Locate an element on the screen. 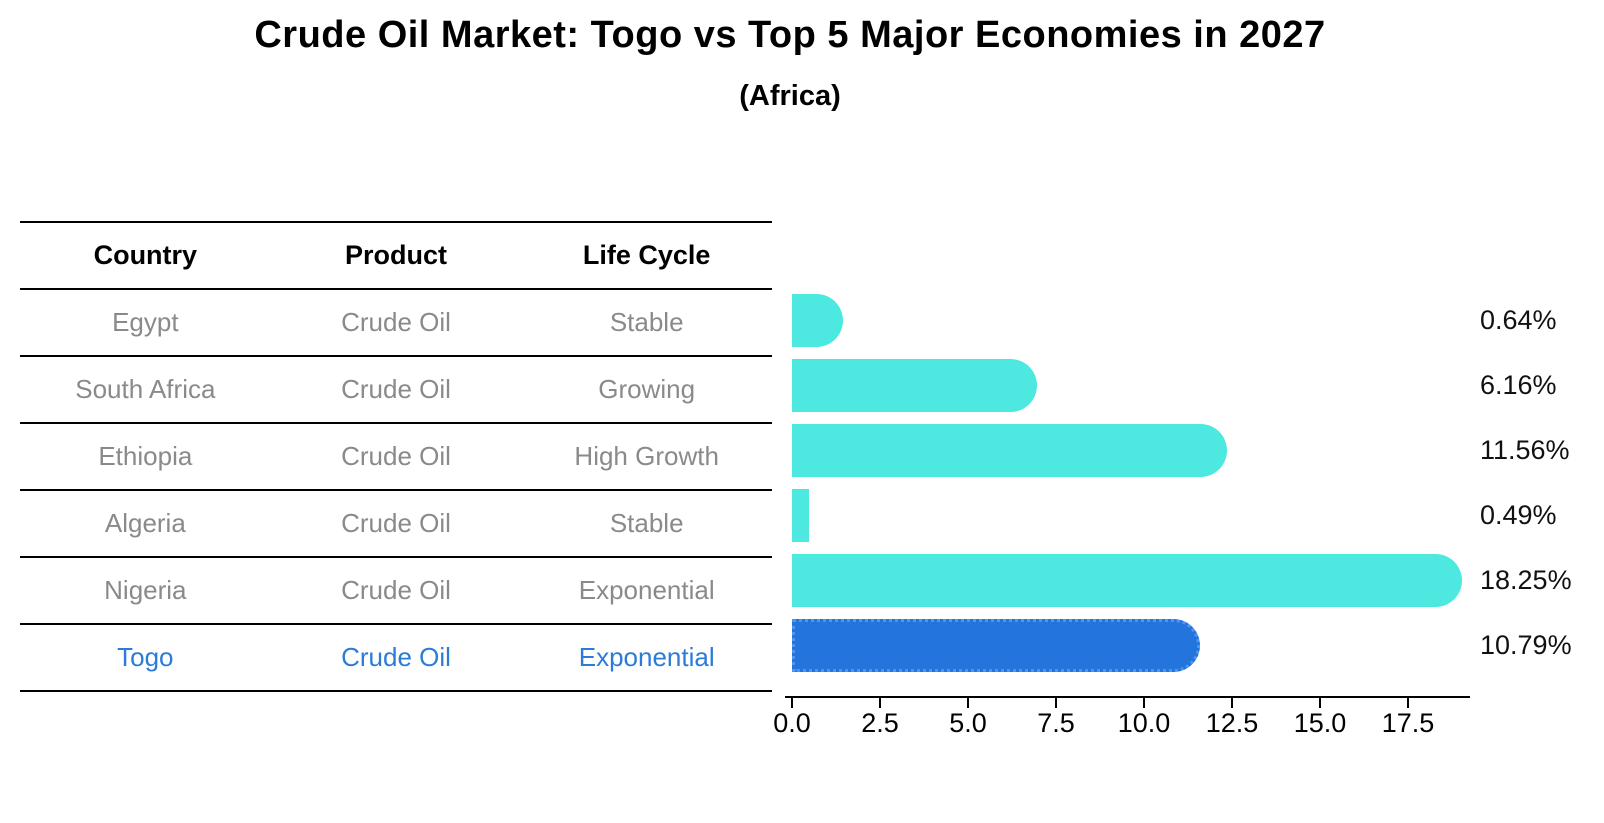 This screenshot has height=823, width=1604. column-header-product: Product is located at coordinates (396, 255).